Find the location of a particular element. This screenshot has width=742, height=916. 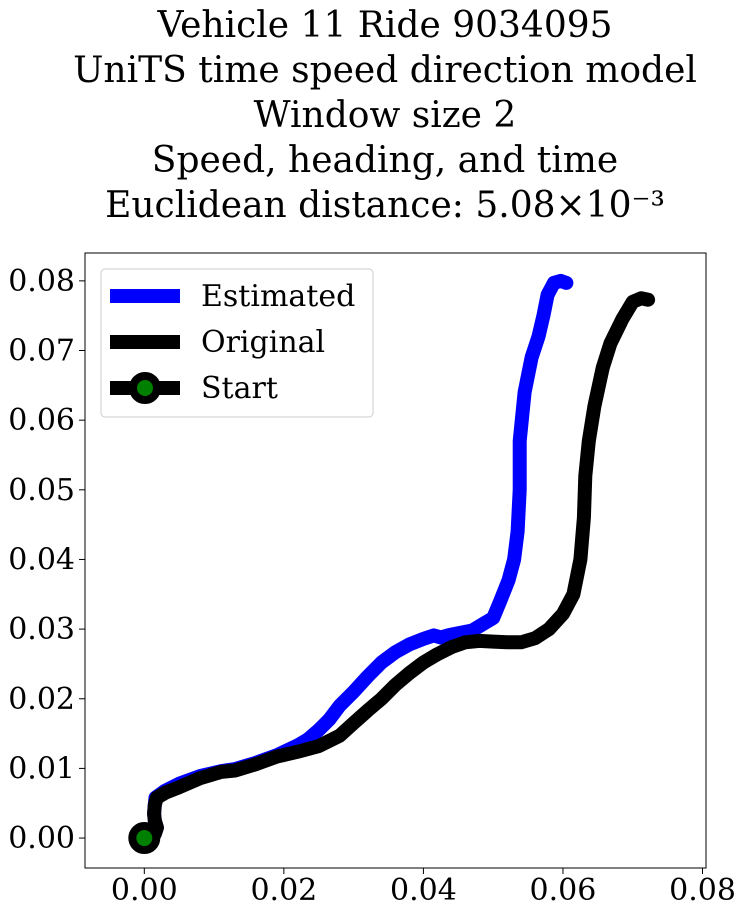

title-line: UniTS time speed direction model is located at coordinates (385, 70).